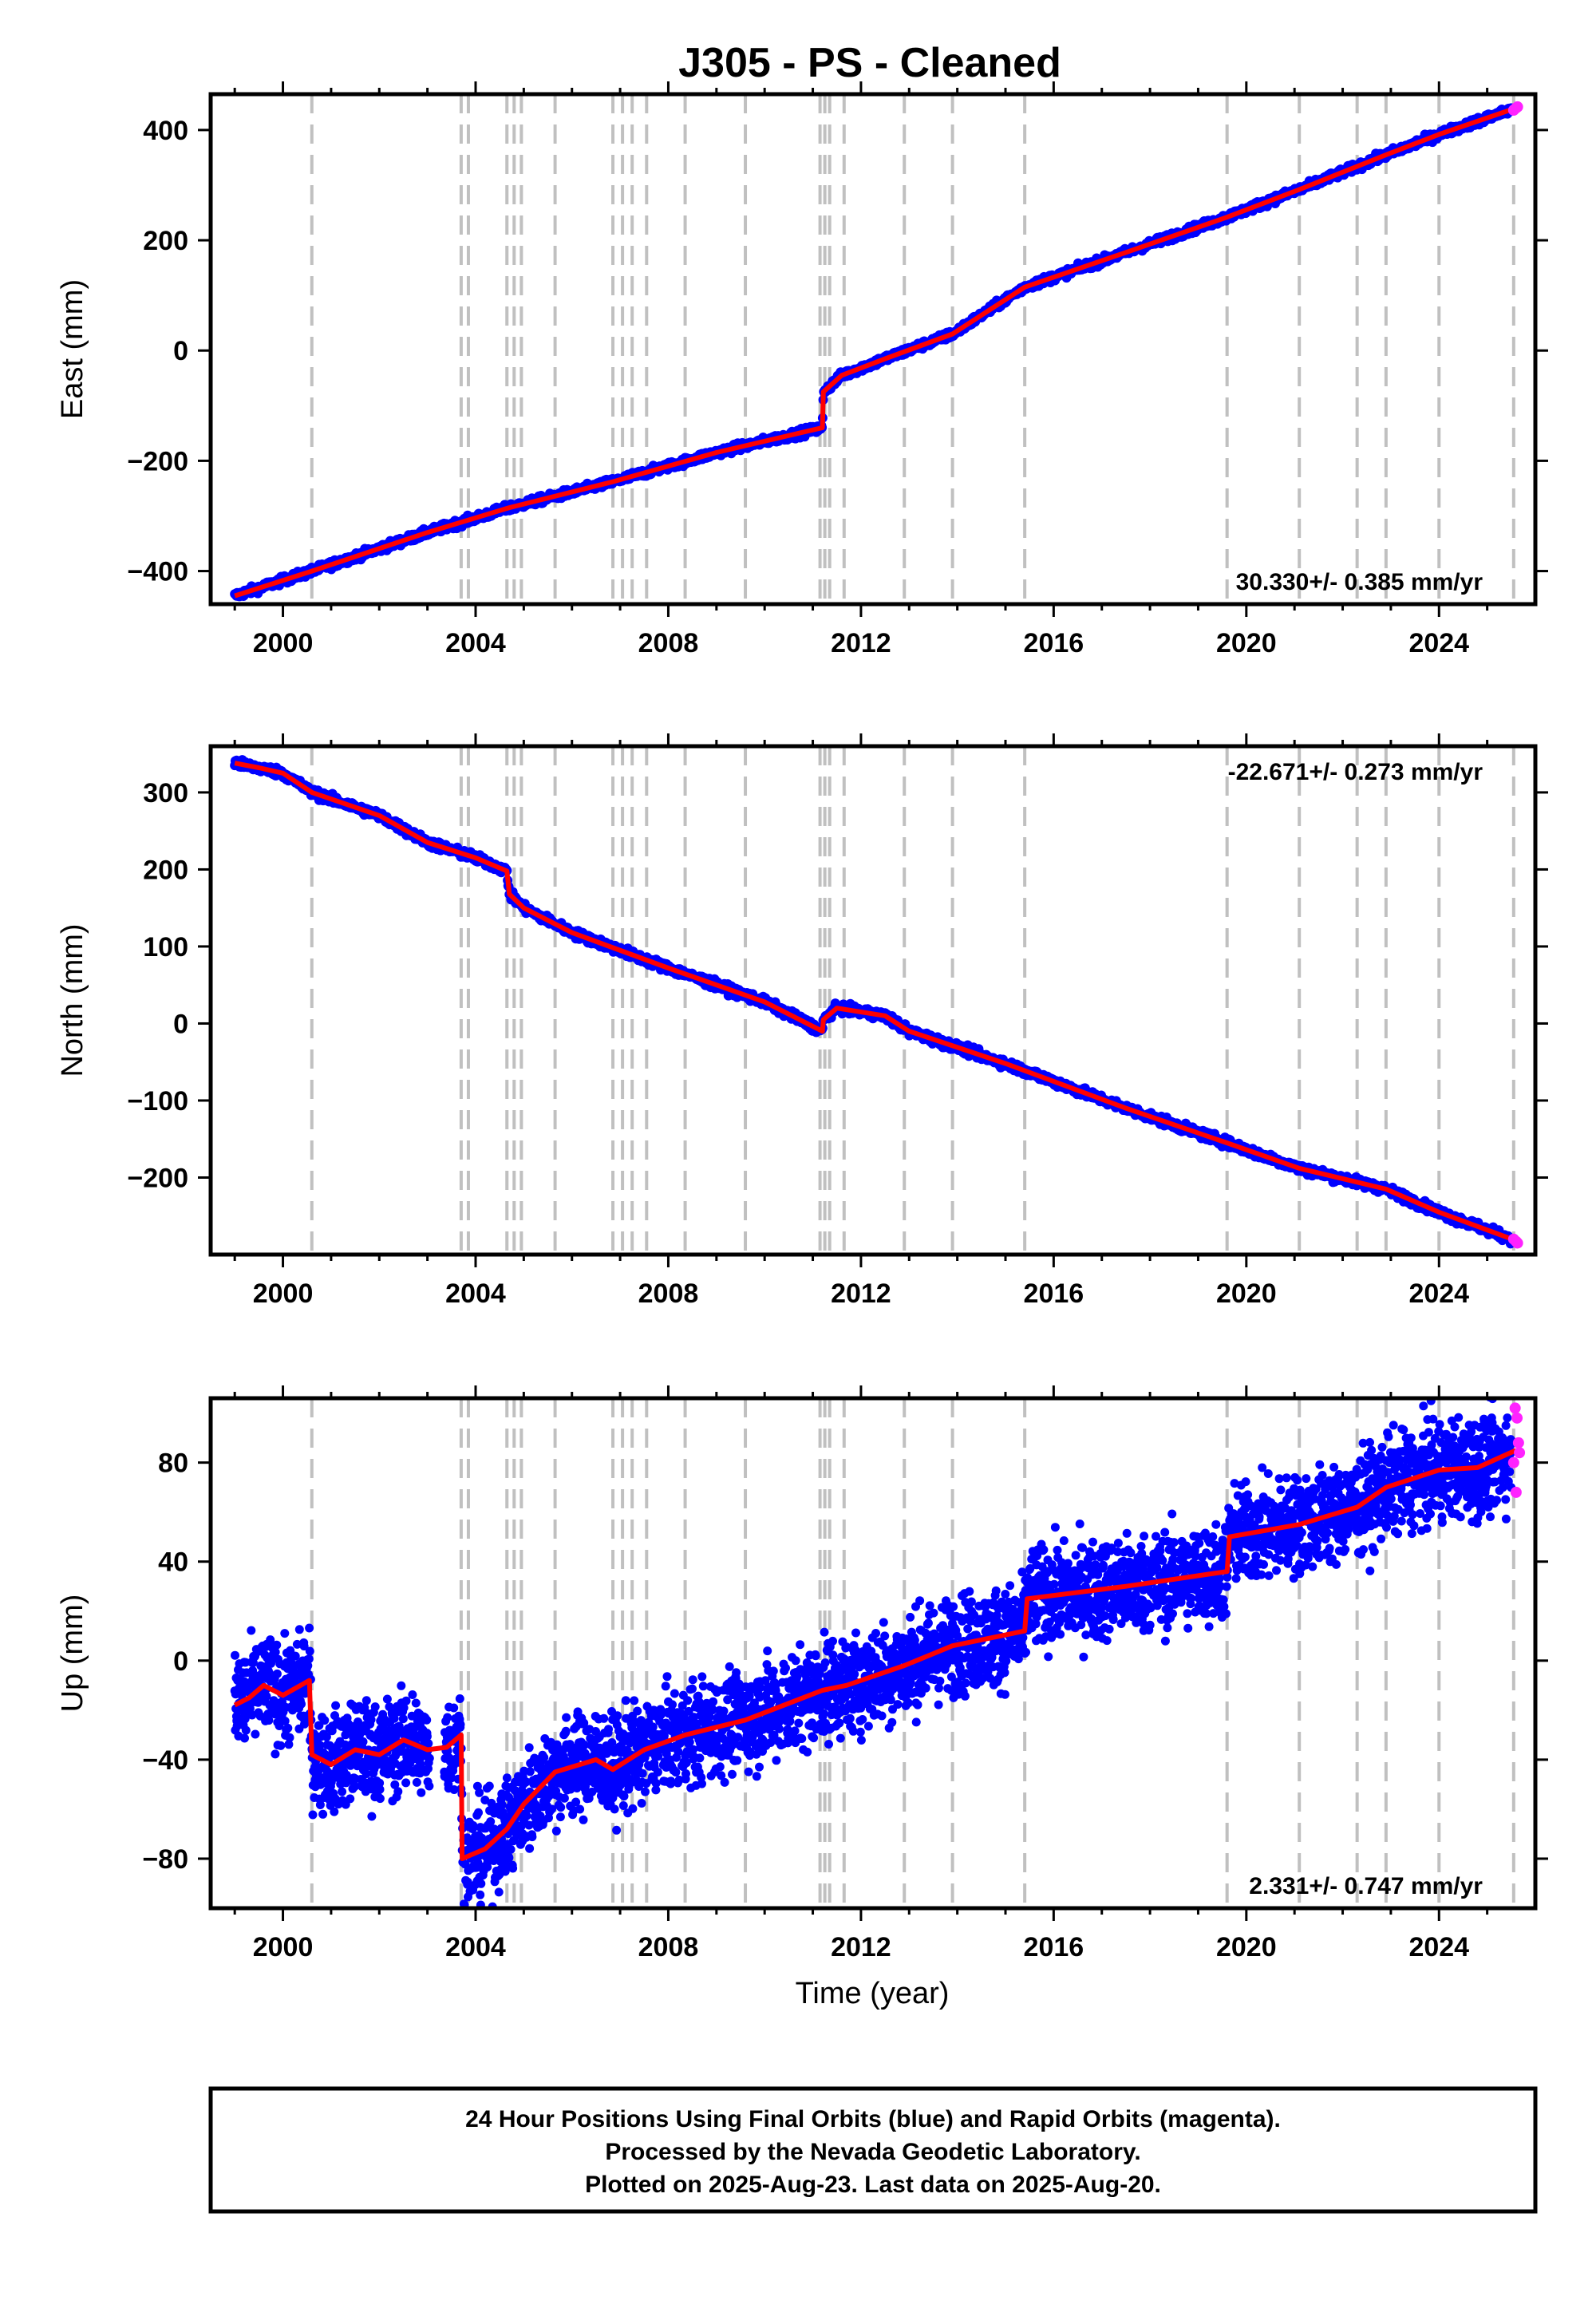  Describe the element at coordinates (869, 63) in the screenshot. I see `chart-title: J305 - PS - Cleaned` at that location.